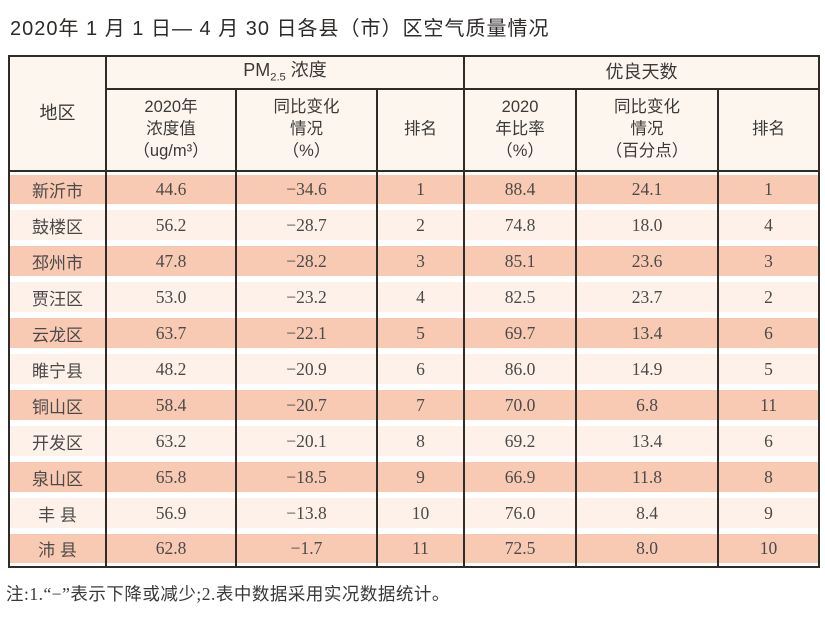 The height and width of the screenshot is (632, 825). I want to click on table-row: 邳州市 47.8 −28.2 3 85.1 23.6 3, so click(414, 261).